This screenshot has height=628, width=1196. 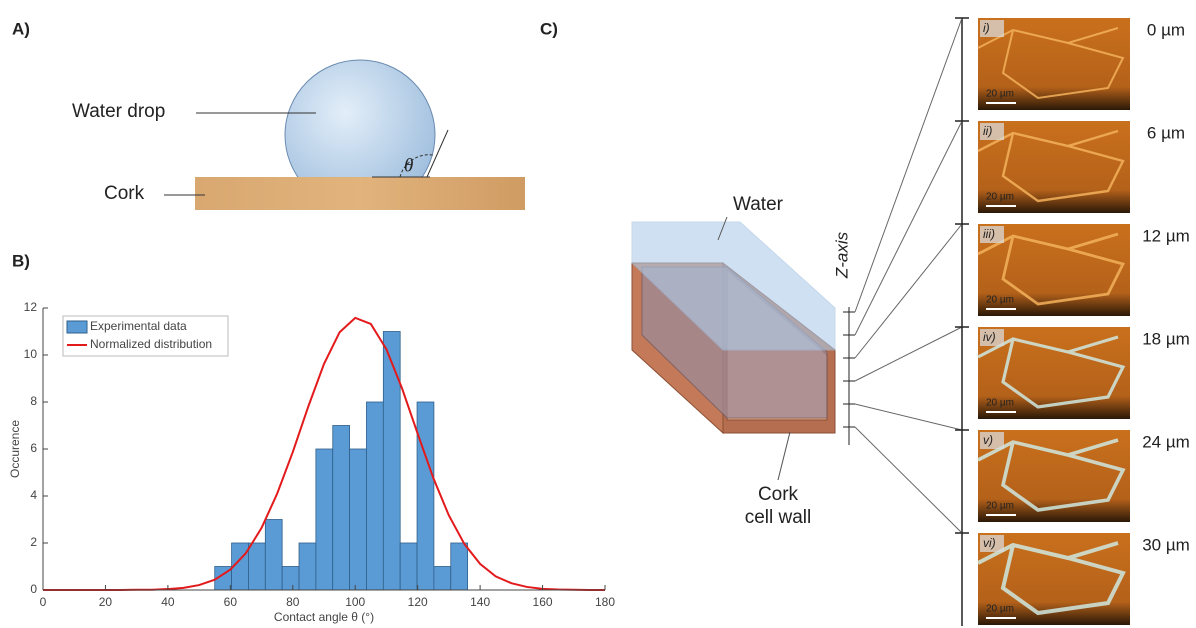 What do you see at coordinates (1166, 29) in the screenshot?
I see `depth-label: 0 µm` at bounding box center [1166, 29].